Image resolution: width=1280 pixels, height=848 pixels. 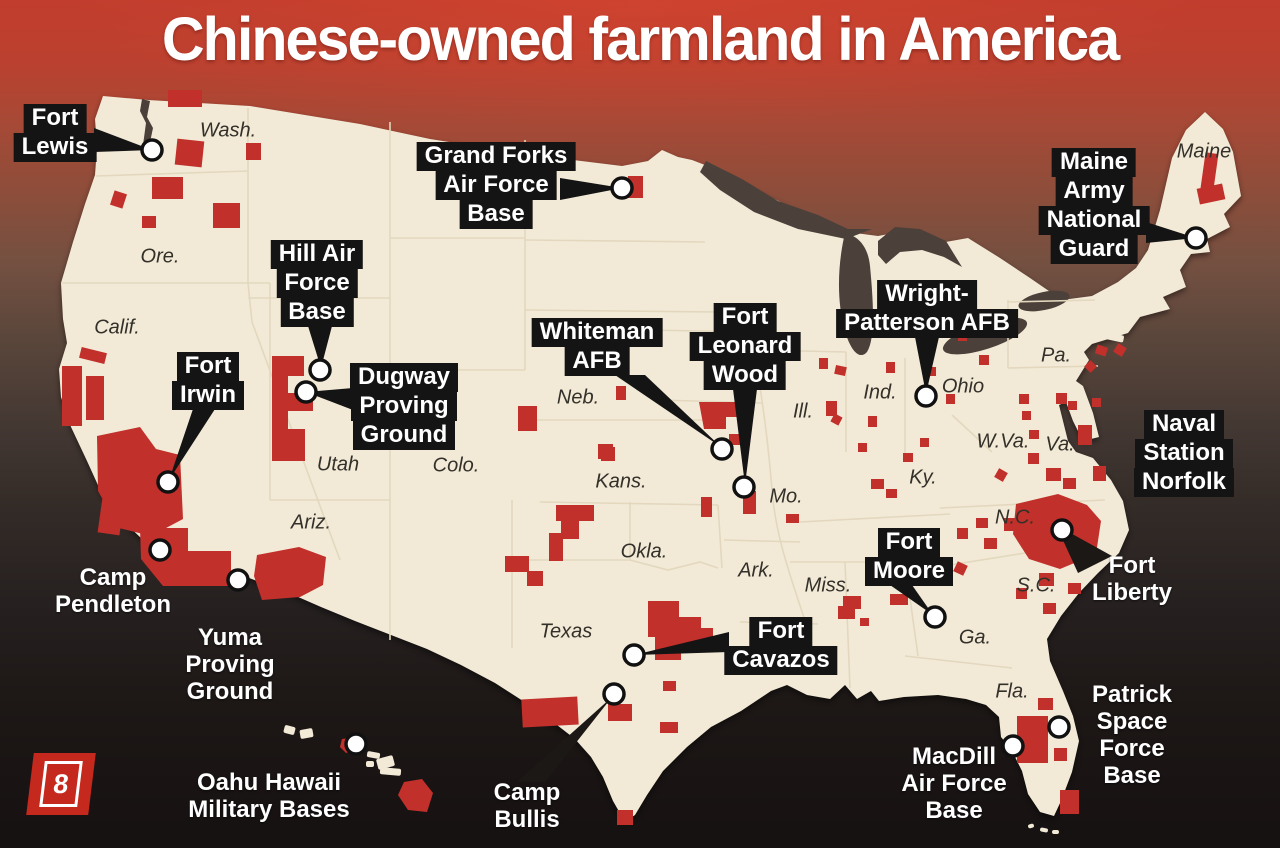 I want to click on state-label-miss: Miss., so click(x=828, y=585).